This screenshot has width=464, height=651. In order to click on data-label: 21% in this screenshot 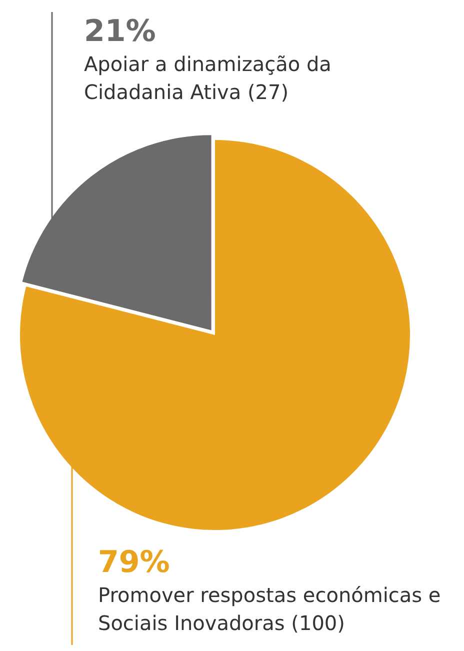, I will do `click(120, 32)`.